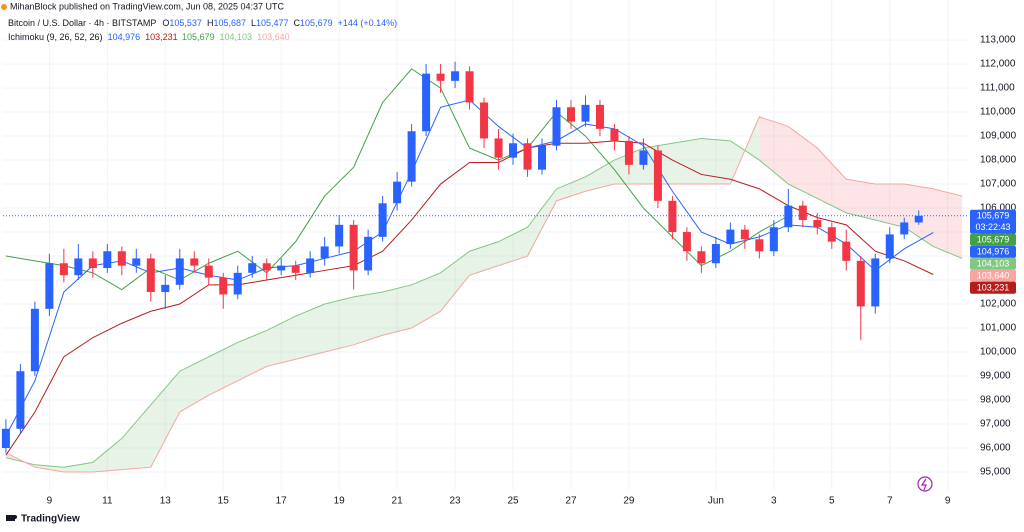 Image resolution: width=1024 pixels, height=532 pixels. What do you see at coordinates (992, 227) in the screenshot?
I see `price-countdown: 03:22:43` at bounding box center [992, 227].